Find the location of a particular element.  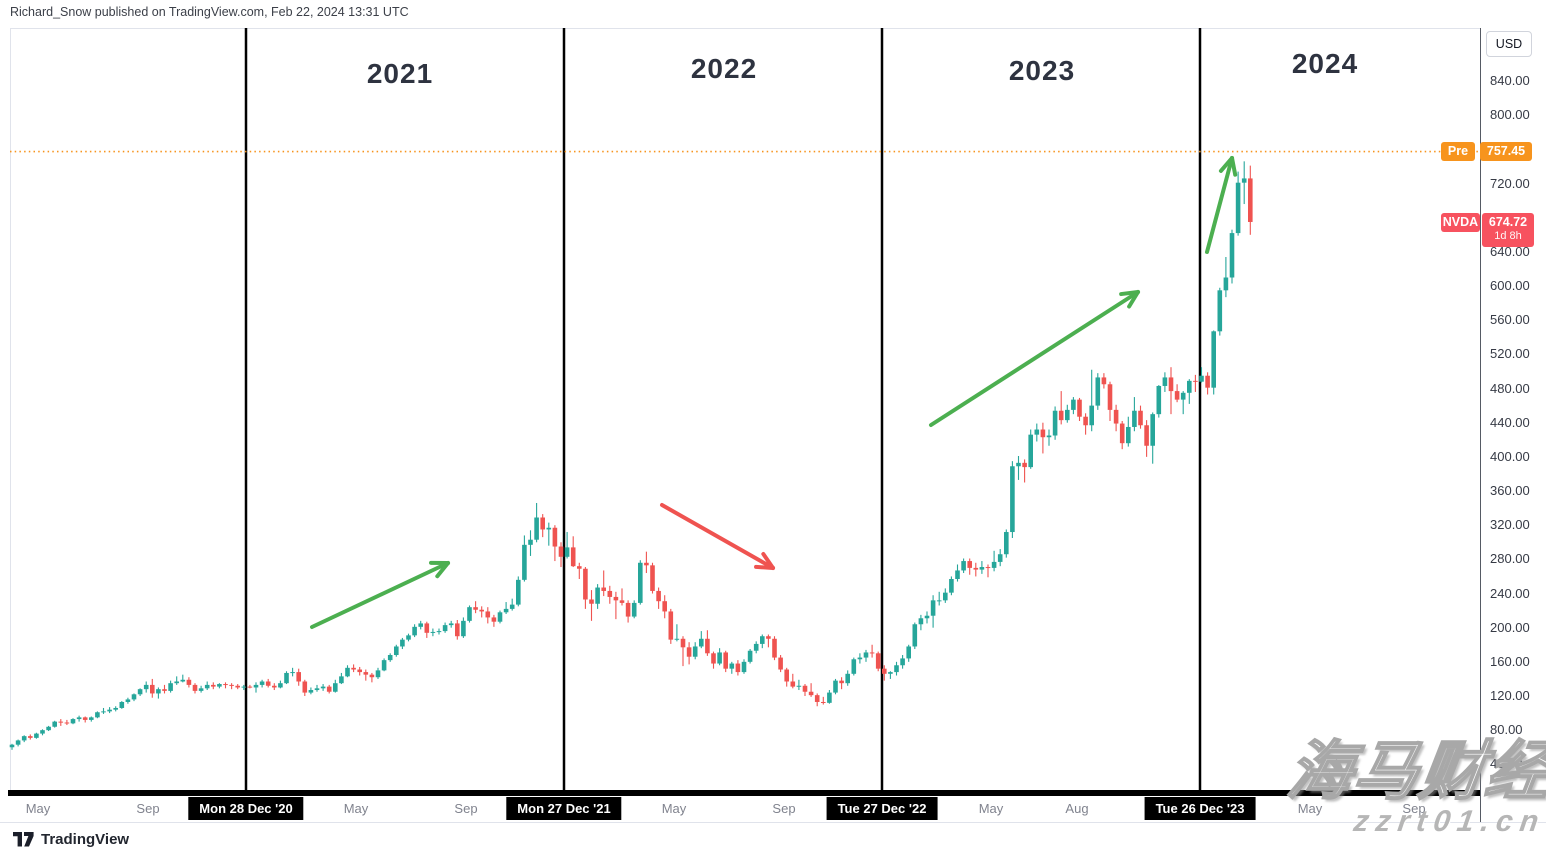

year-label-2022: 2022 is located at coordinates (724, 69).